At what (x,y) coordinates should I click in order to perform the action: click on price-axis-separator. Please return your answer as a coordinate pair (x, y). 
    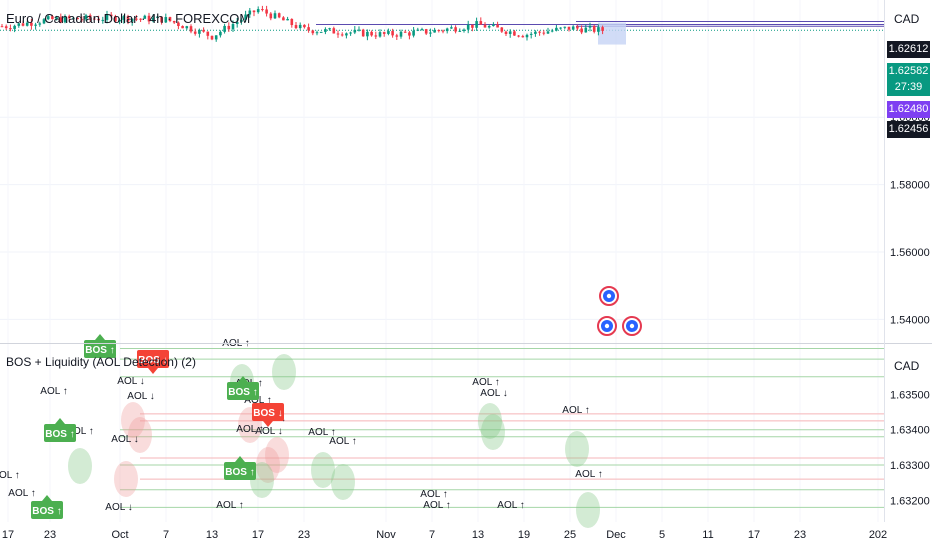
    Looking at the image, I should click on (884, 261).